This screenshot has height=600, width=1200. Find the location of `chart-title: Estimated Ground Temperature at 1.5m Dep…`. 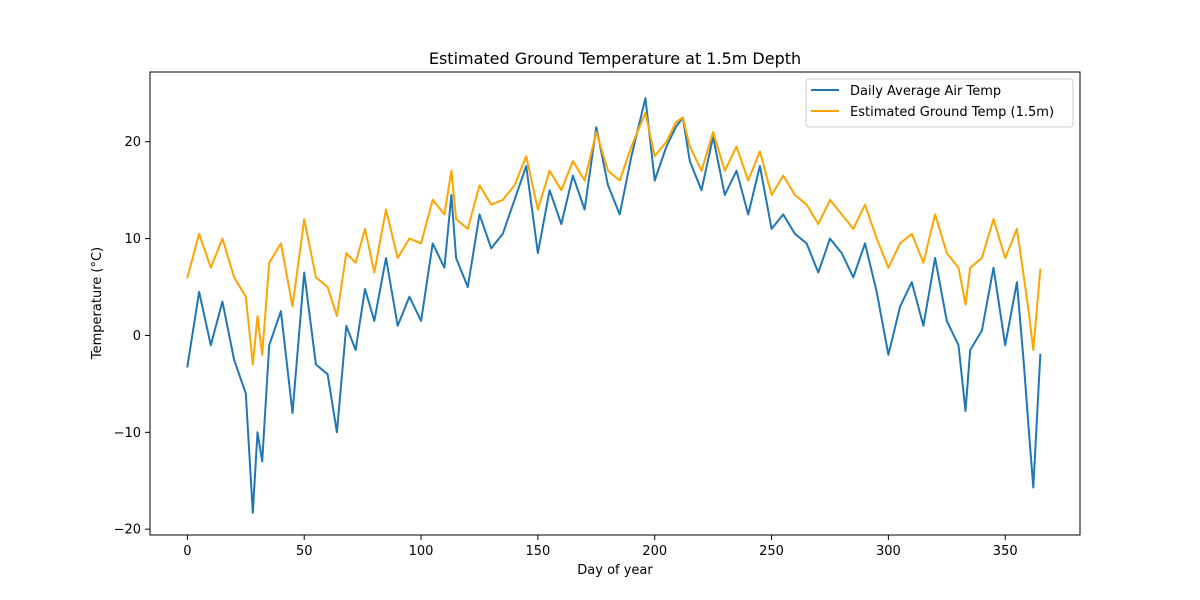

chart-title: Estimated Ground Temperature at 1.5m Dep… is located at coordinates (615, 58).